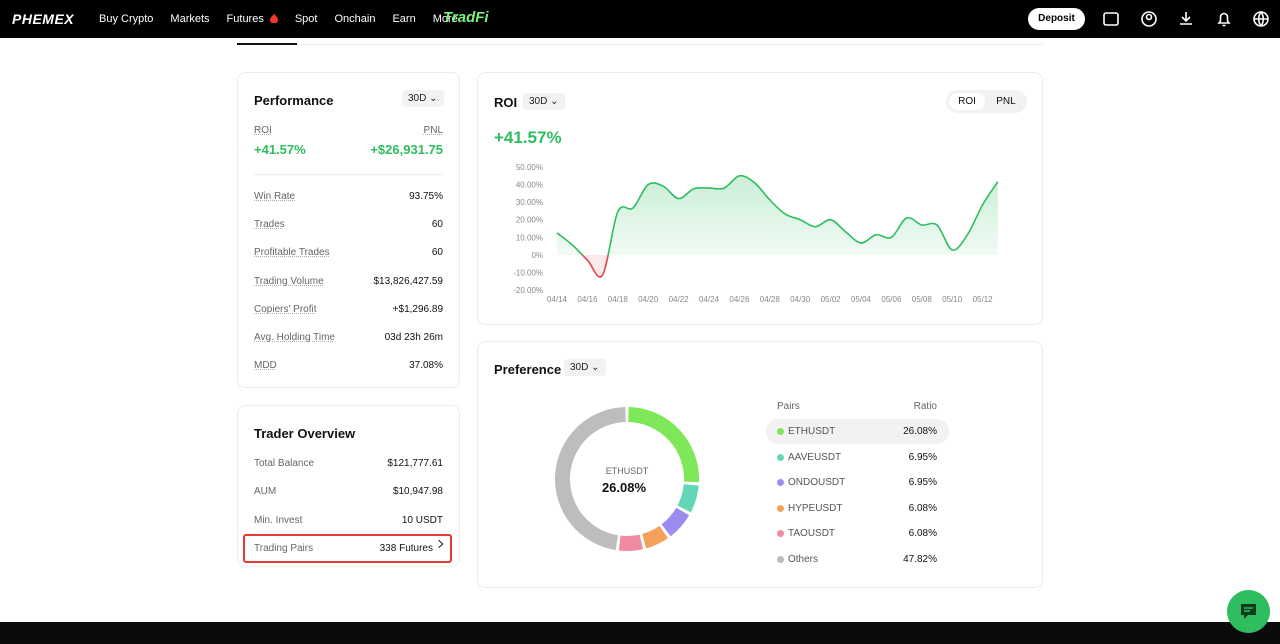 This screenshot has height=644, width=1280. What do you see at coordinates (269, 225) in the screenshot?
I see `stat-label: Trades` at bounding box center [269, 225].